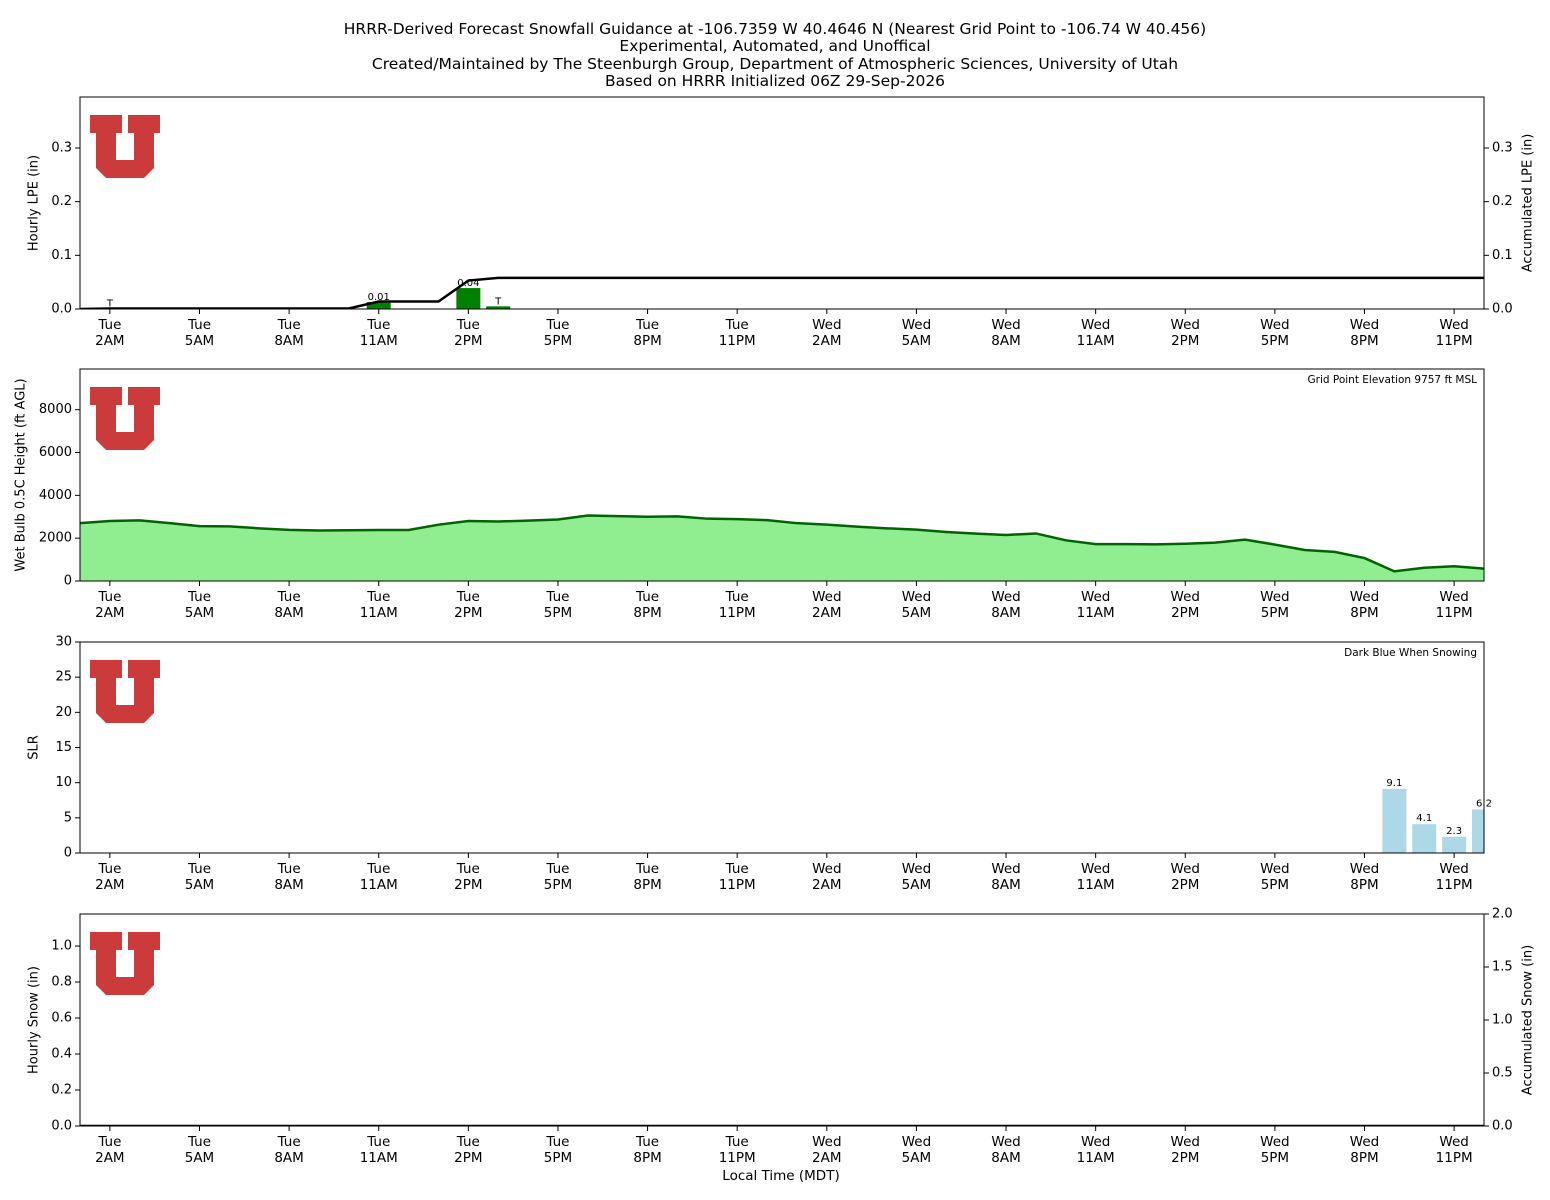 The image size is (1550, 1200). I want to click on title-line: Experimental, Automated, and Unoffical, so click(775, 46).